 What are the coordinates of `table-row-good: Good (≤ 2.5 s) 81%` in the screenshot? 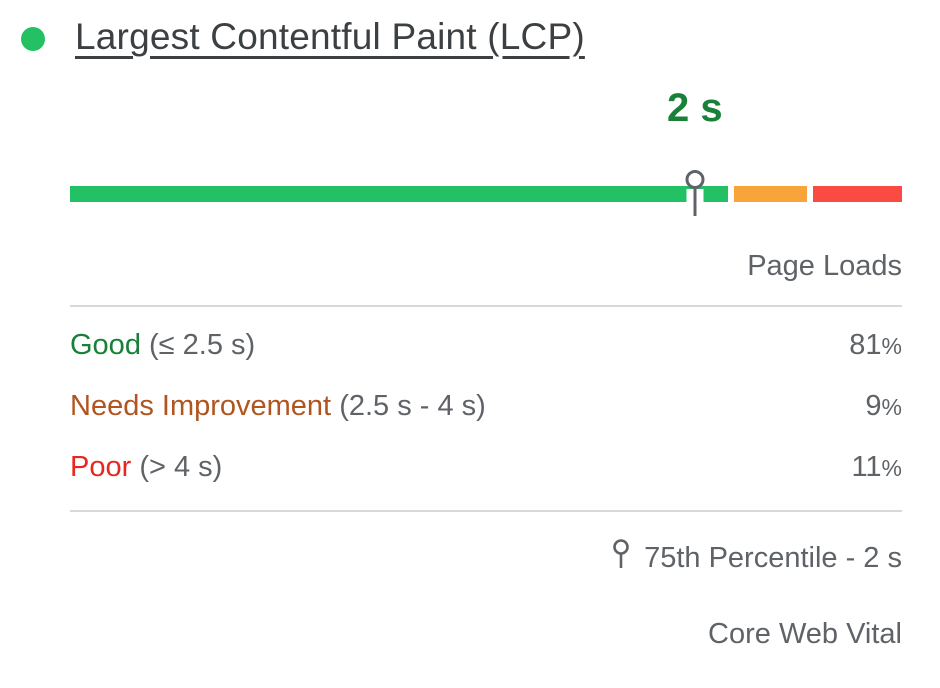 It's located at (486, 345).